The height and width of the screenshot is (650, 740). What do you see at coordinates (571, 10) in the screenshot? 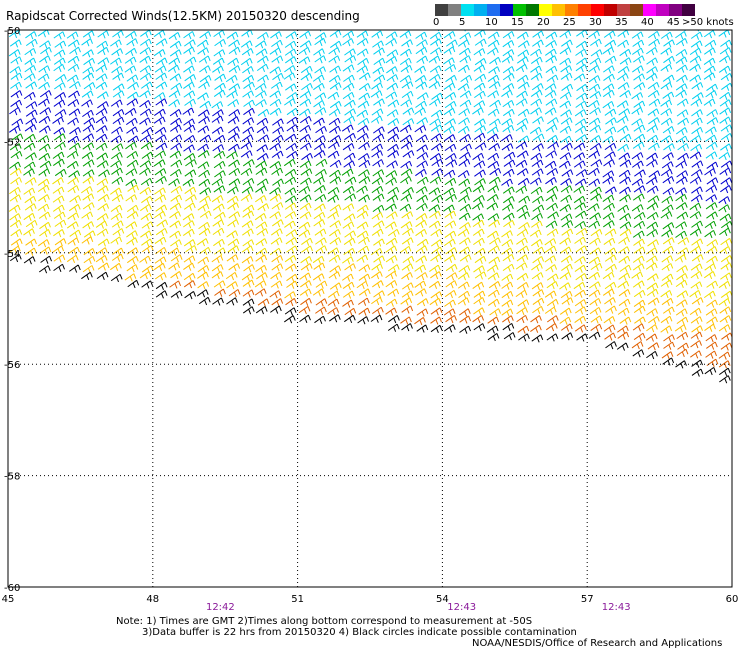
I see `legend-swatch` at bounding box center [571, 10].